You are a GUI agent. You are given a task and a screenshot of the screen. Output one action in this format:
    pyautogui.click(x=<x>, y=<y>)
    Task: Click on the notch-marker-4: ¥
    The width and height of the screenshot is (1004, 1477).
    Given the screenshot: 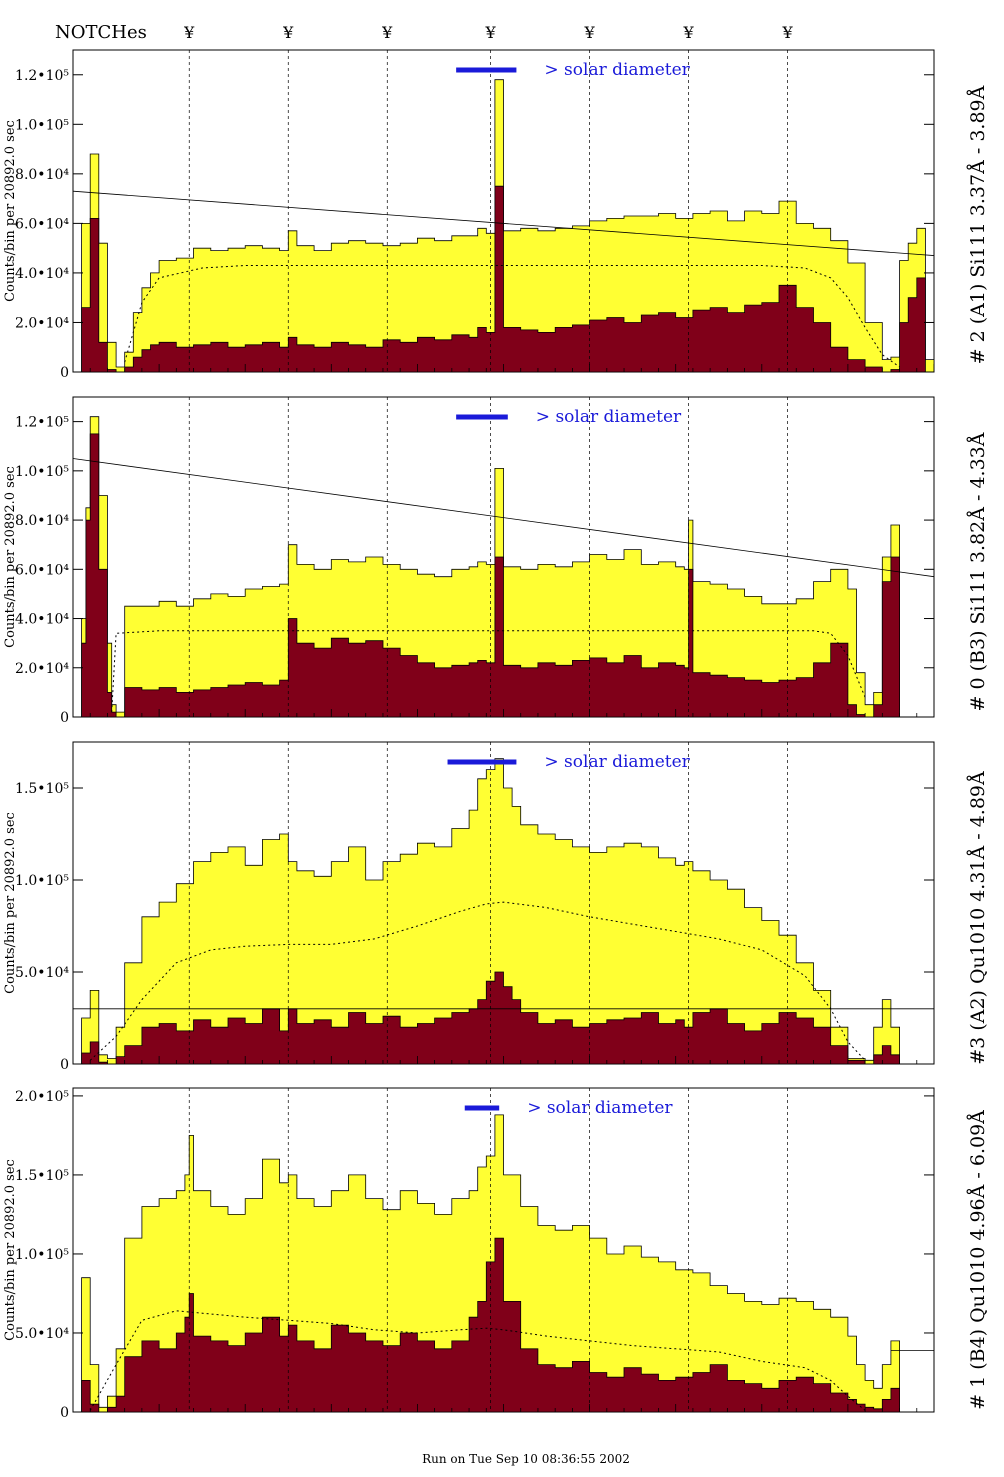 What is the action you would take?
    pyautogui.click(x=490, y=32)
    